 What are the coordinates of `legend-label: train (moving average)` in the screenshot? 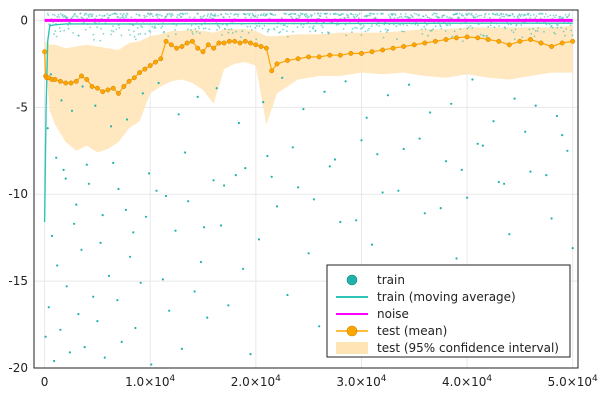 It's located at (446, 297).